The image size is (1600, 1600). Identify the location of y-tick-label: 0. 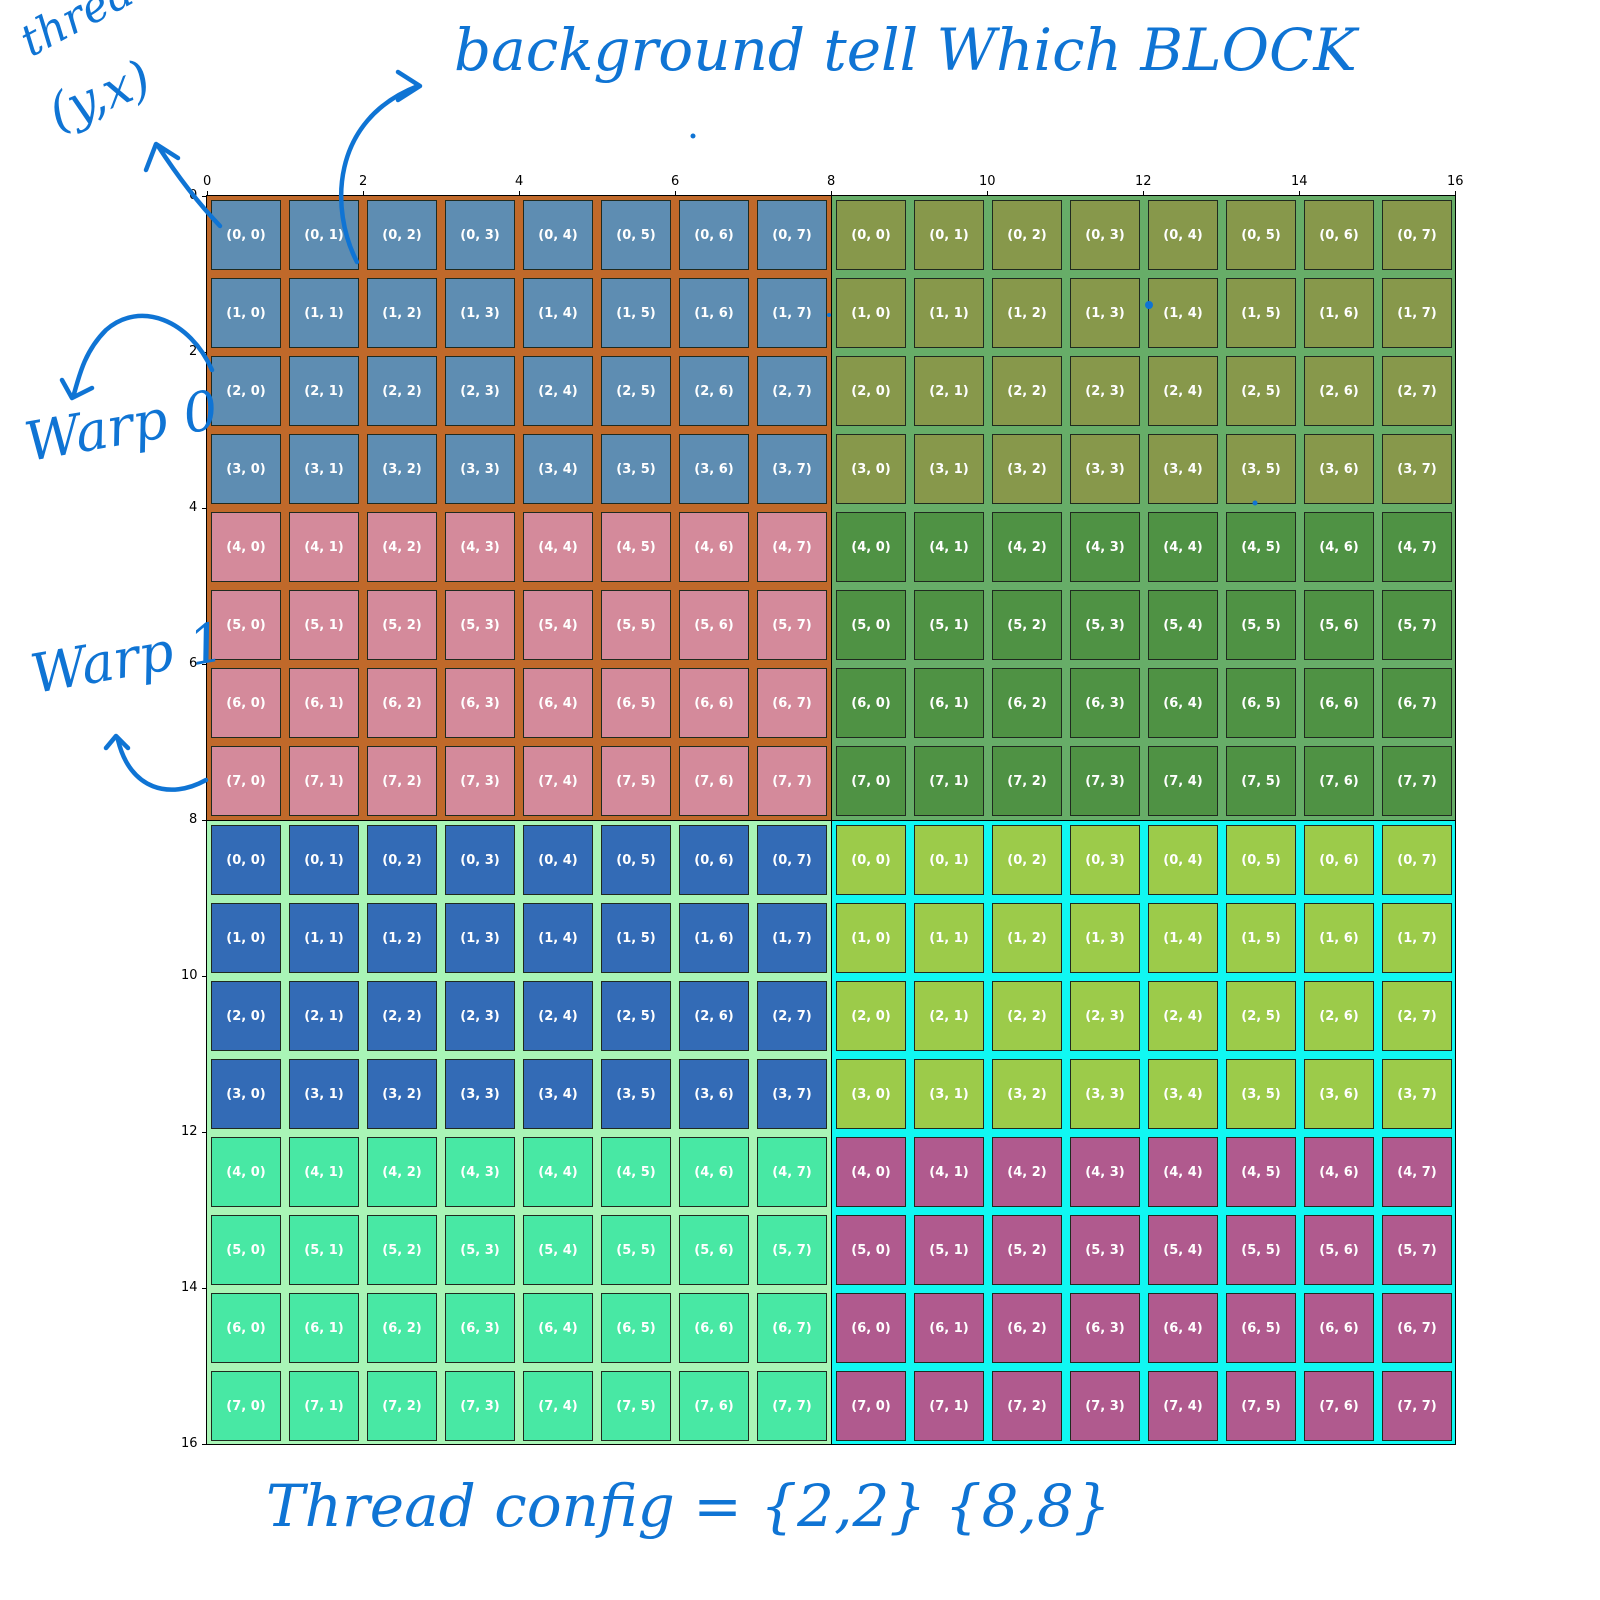
(193, 195).